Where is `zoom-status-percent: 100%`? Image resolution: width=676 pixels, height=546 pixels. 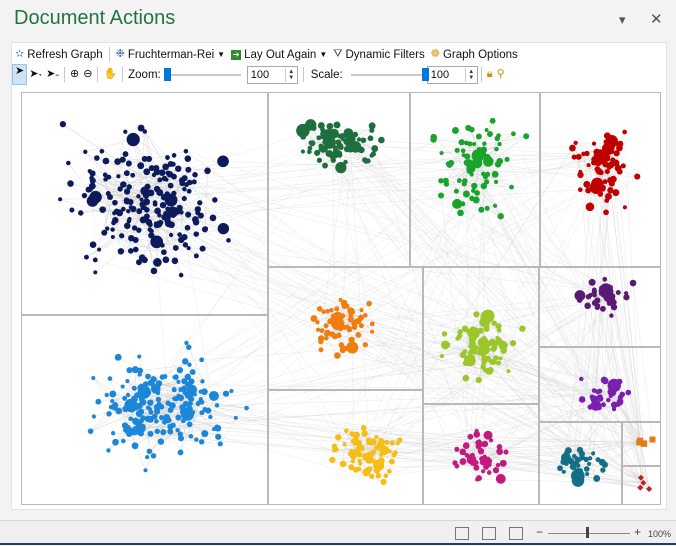
zoom-status-percent: 100% is located at coordinates (659, 534).